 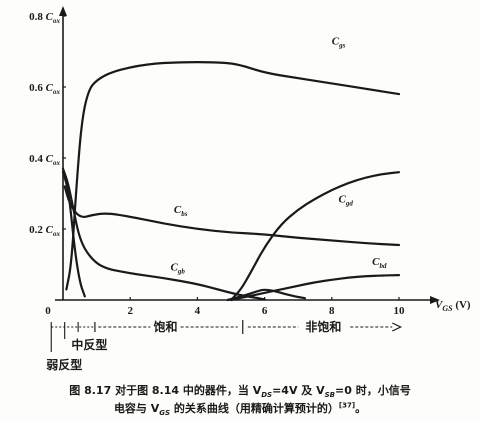 What do you see at coordinates (435, 300) in the screenshot?
I see `x-axis-arrow` at bounding box center [435, 300].